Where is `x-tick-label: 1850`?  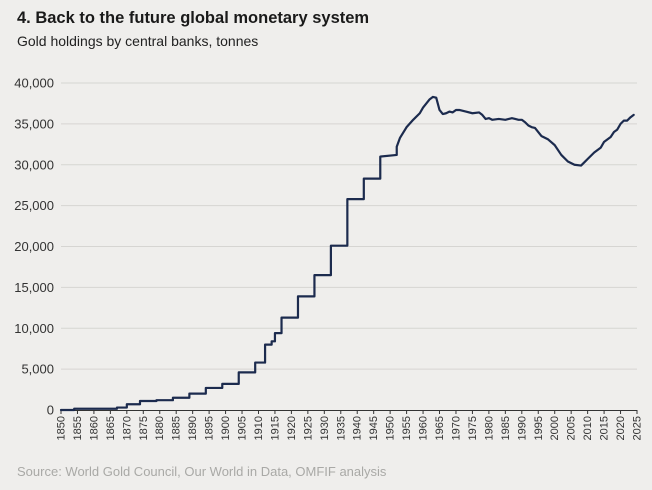 x-tick-label: 1850 is located at coordinates (62, 428).